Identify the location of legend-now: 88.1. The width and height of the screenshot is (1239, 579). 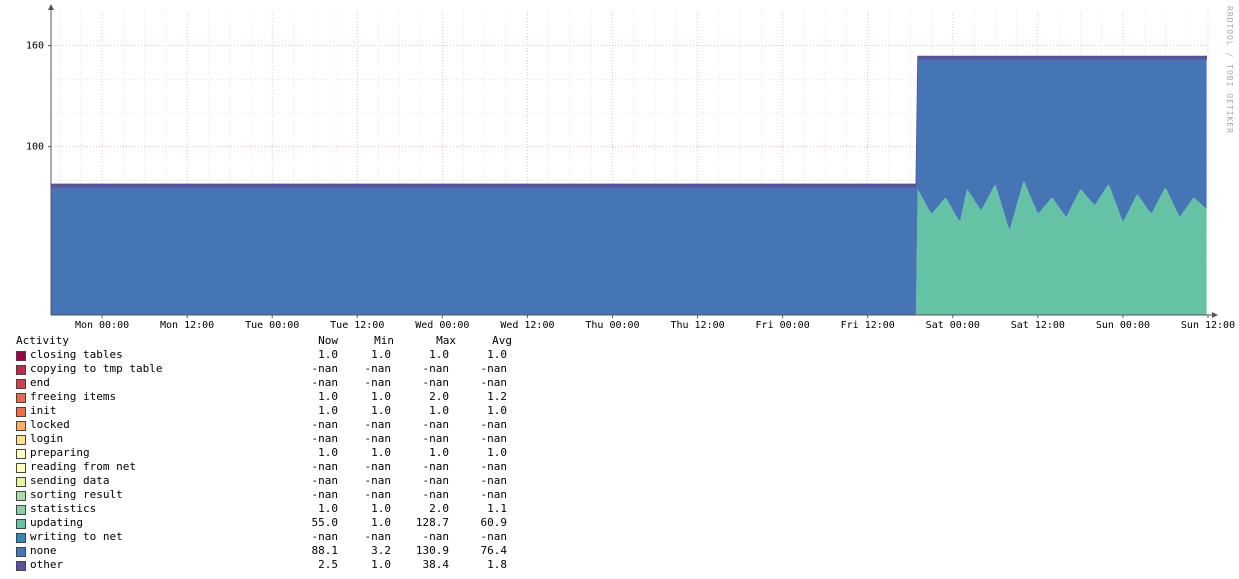
(325, 550).